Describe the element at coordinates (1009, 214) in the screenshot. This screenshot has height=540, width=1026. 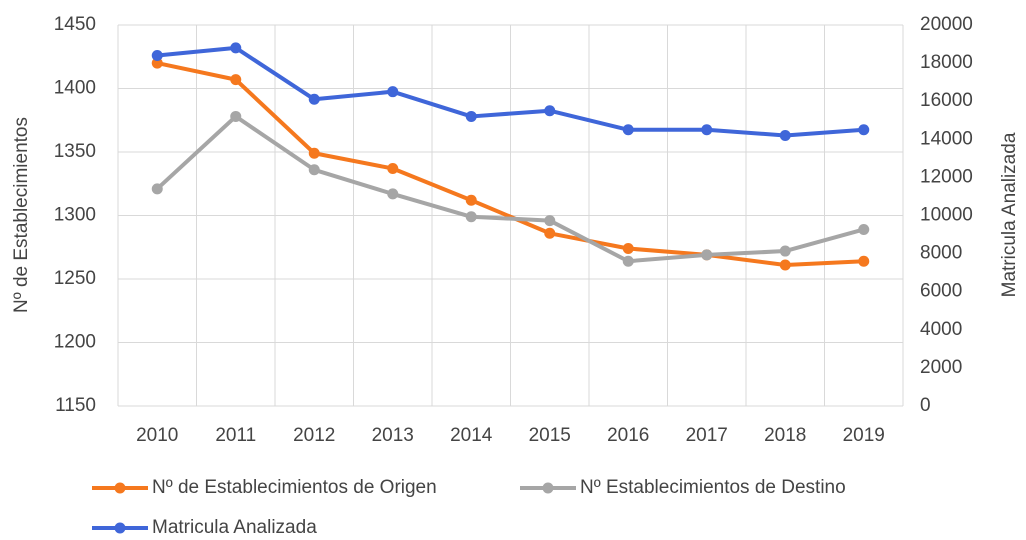
I see `y2-axis-title: Matricula Analizada` at that location.